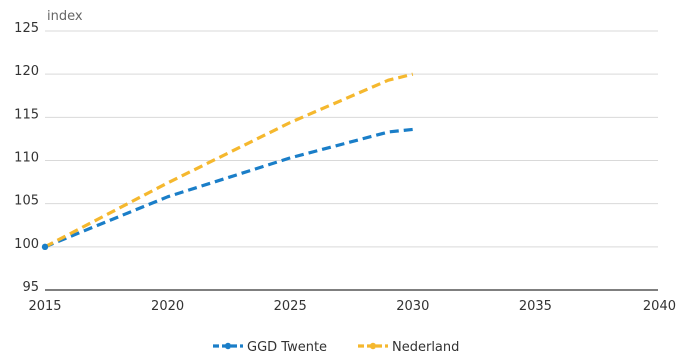 The image size is (678, 358). I want to click on x-tick-label: 2030, so click(412, 306).